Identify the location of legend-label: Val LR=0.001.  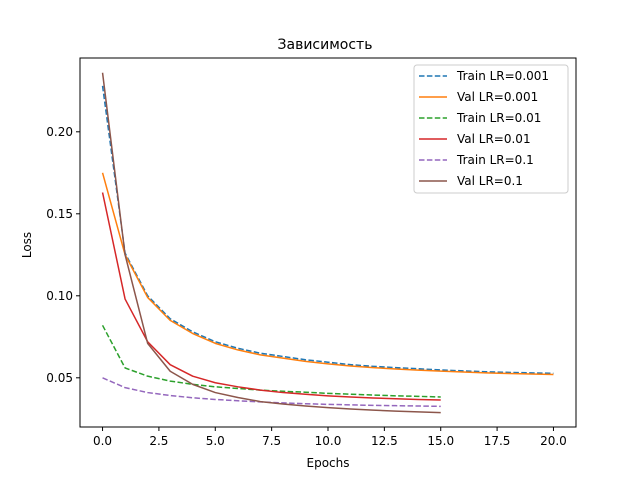
(497, 97).